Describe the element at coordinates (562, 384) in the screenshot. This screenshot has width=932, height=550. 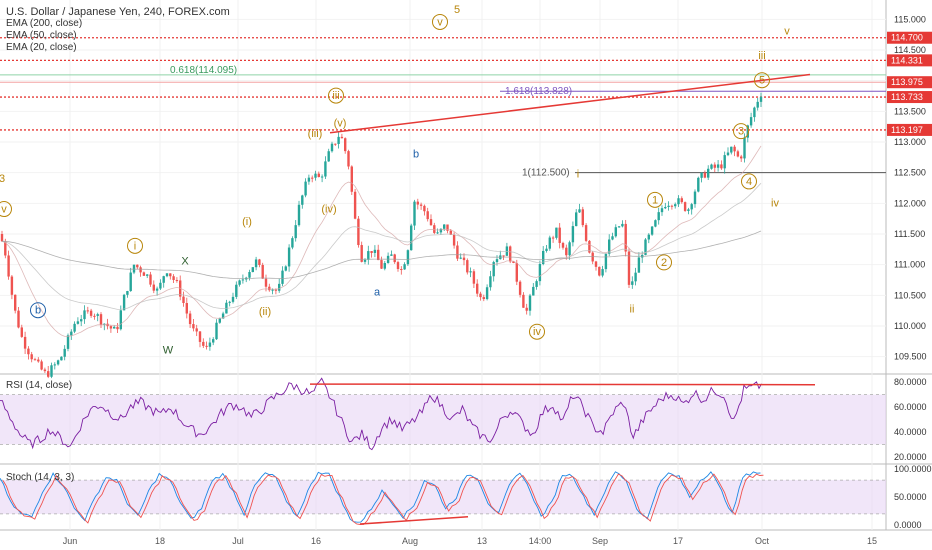
I see `rsi-trendline` at that location.